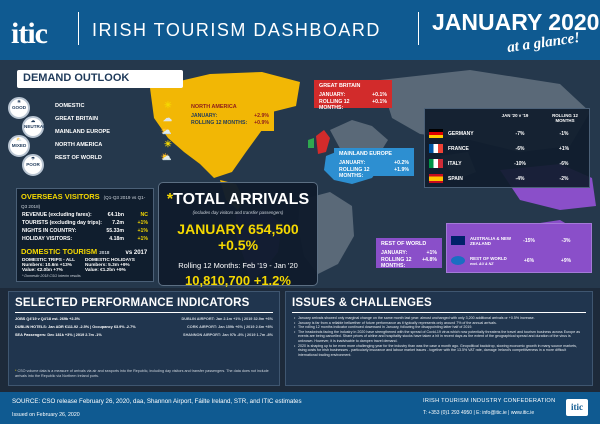 The width and height of the screenshot is (600, 424). I want to click on column-header: JAN '20 v '19, so click(515, 115).